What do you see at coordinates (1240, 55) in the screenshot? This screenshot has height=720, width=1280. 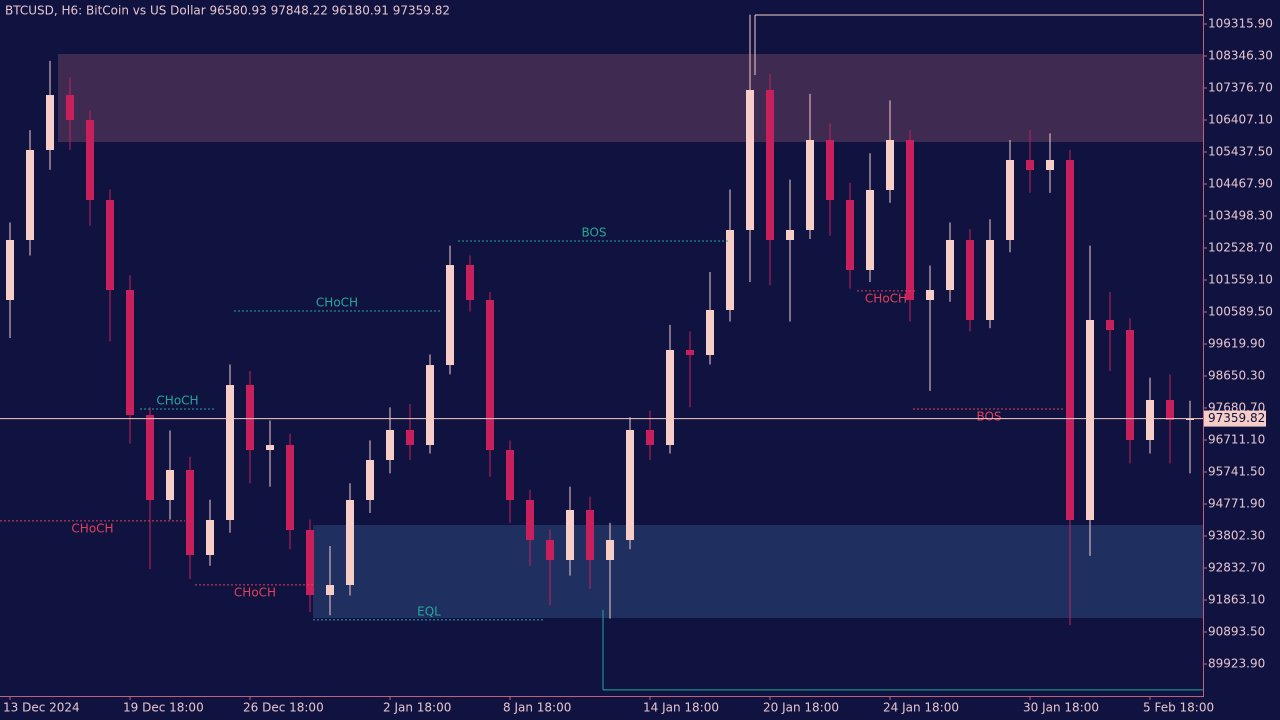 I see `y-tick-label: 108346.30` at bounding box center [1240, 55].